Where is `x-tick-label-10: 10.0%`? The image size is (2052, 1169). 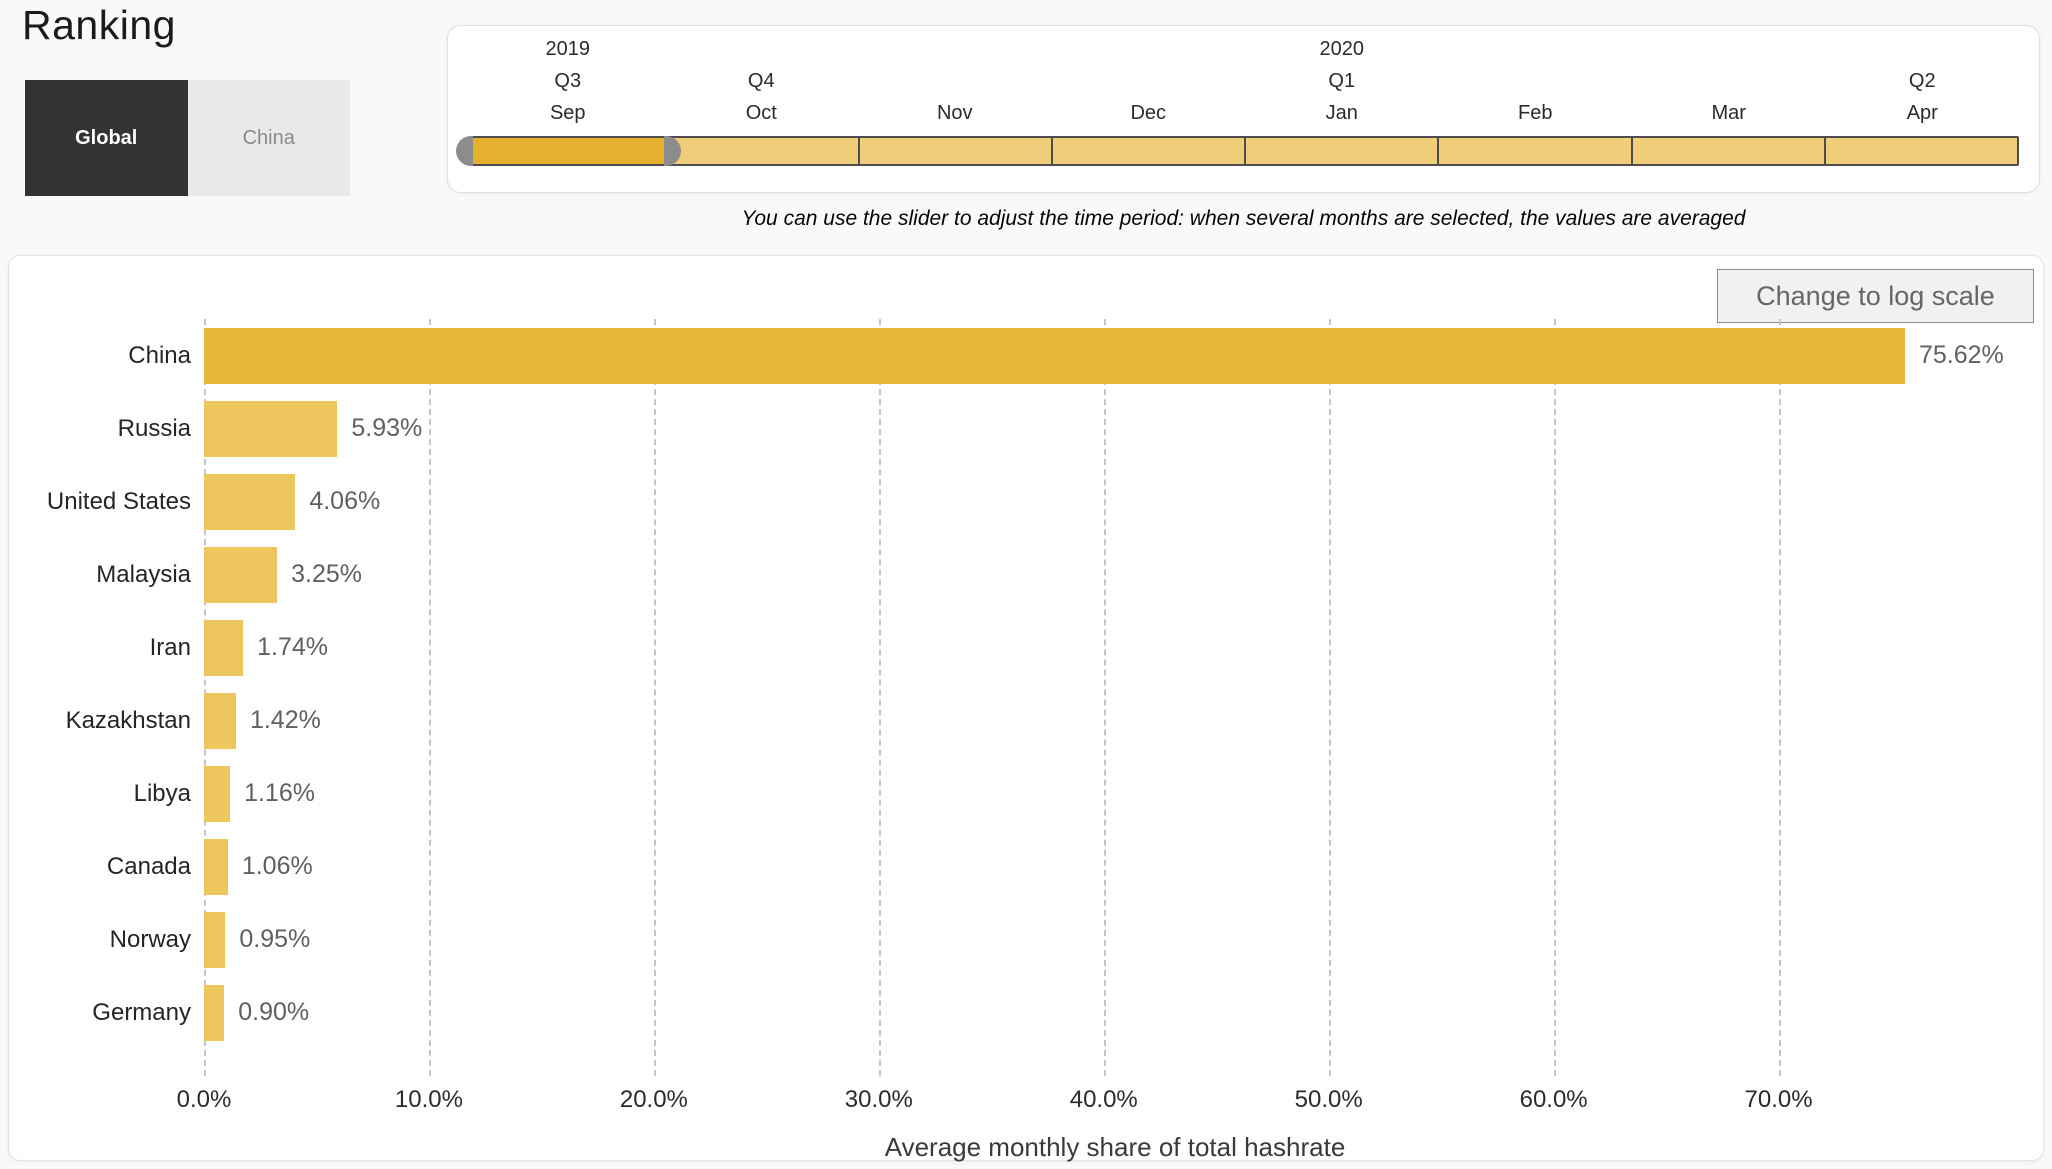 x-tick-label-10: 10.0% is located at coordinates (428, 1099).